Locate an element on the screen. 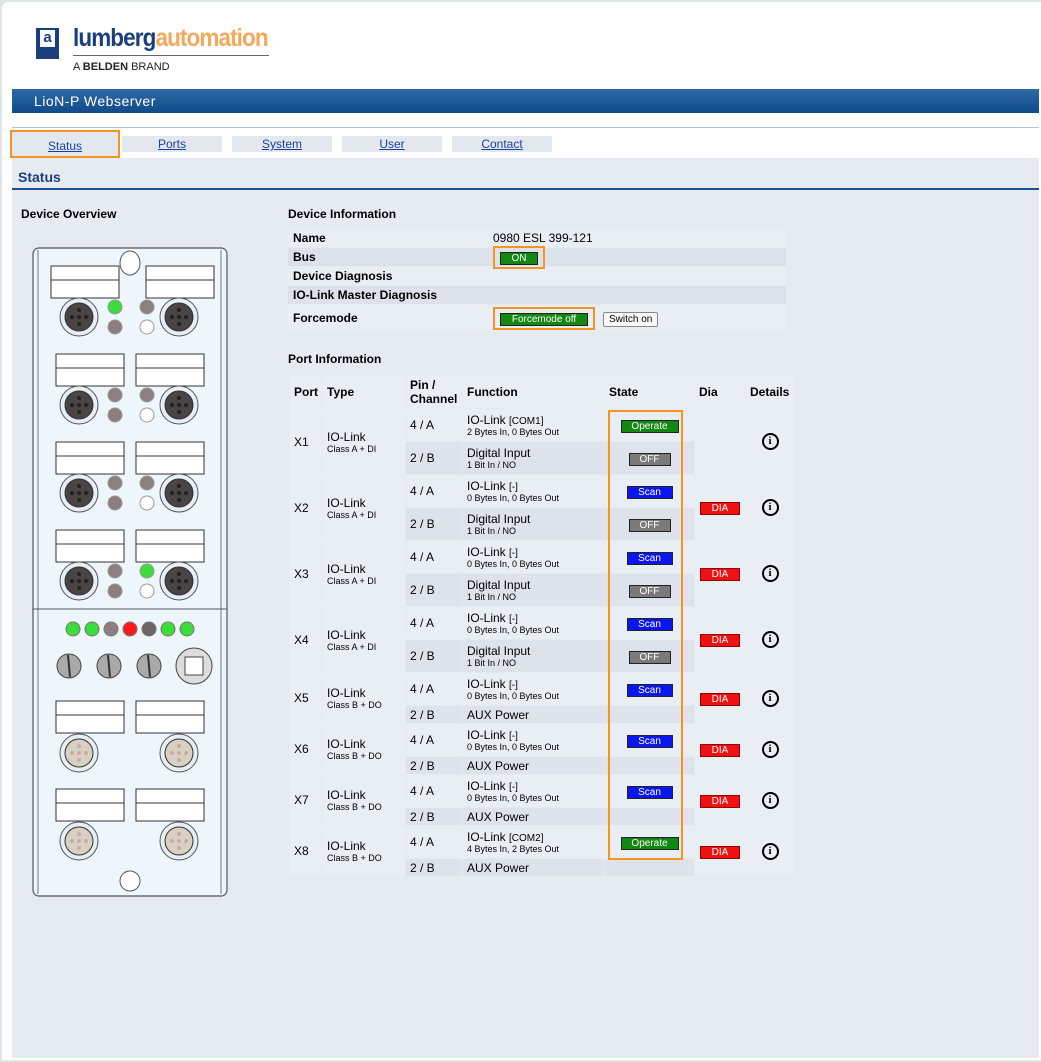  table-row: 2 / B Digital Input 1 Bit In / NO OFF is located at coordinates (542, 590).